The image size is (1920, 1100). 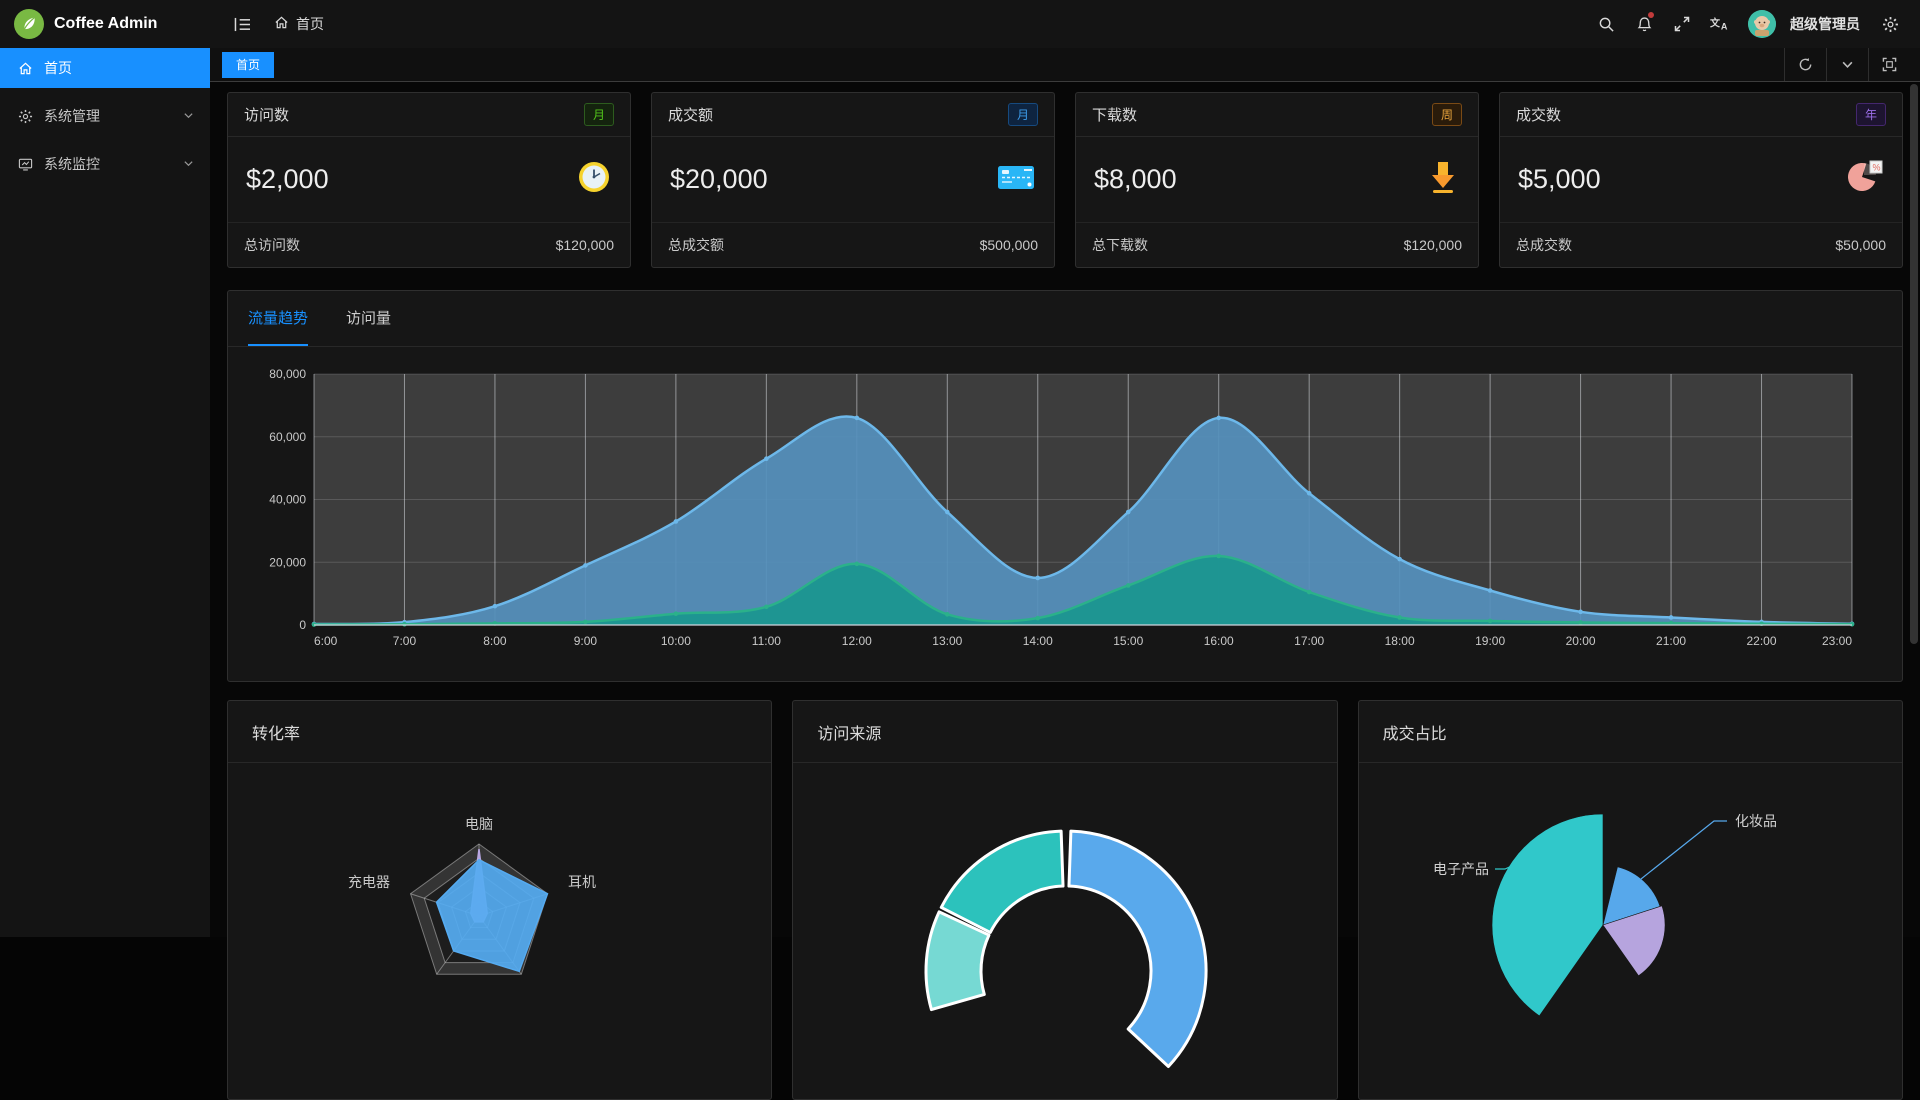 I want to click on stats-row: 访问数 月 $2,000 总访问数 $120,000 成交额 月 $20,000, so click(x=1065, y=180).